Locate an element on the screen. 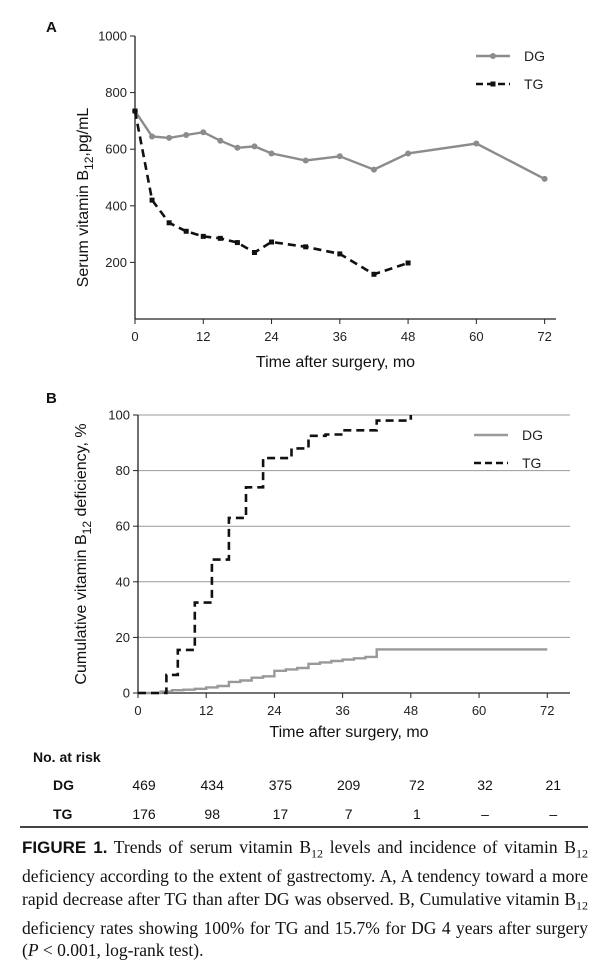 The height and width of the screenshot is (978, 605). panel-a-legend-tg-label: TG is located at coordinates (533, 84).